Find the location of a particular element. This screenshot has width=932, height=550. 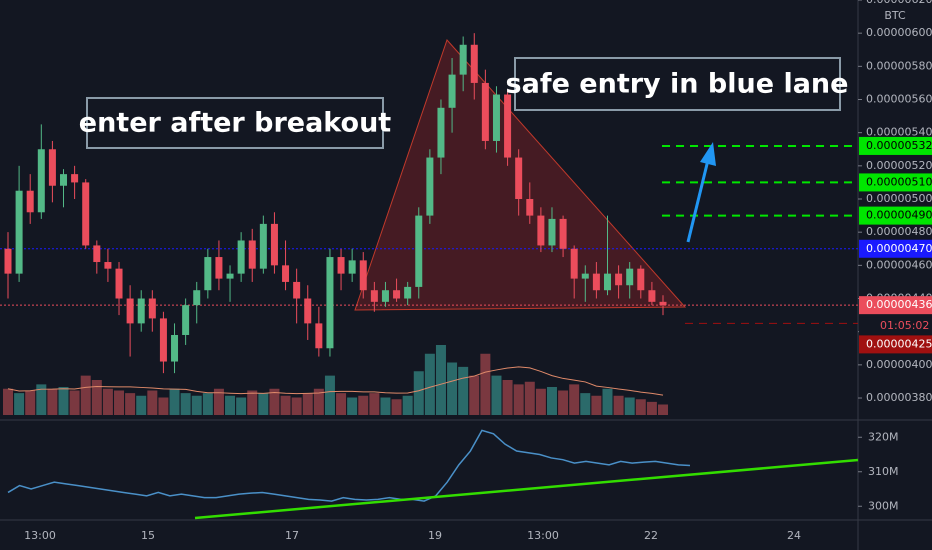

annotation-text: safe entry in blue lane is located at coordinates (677, 84).